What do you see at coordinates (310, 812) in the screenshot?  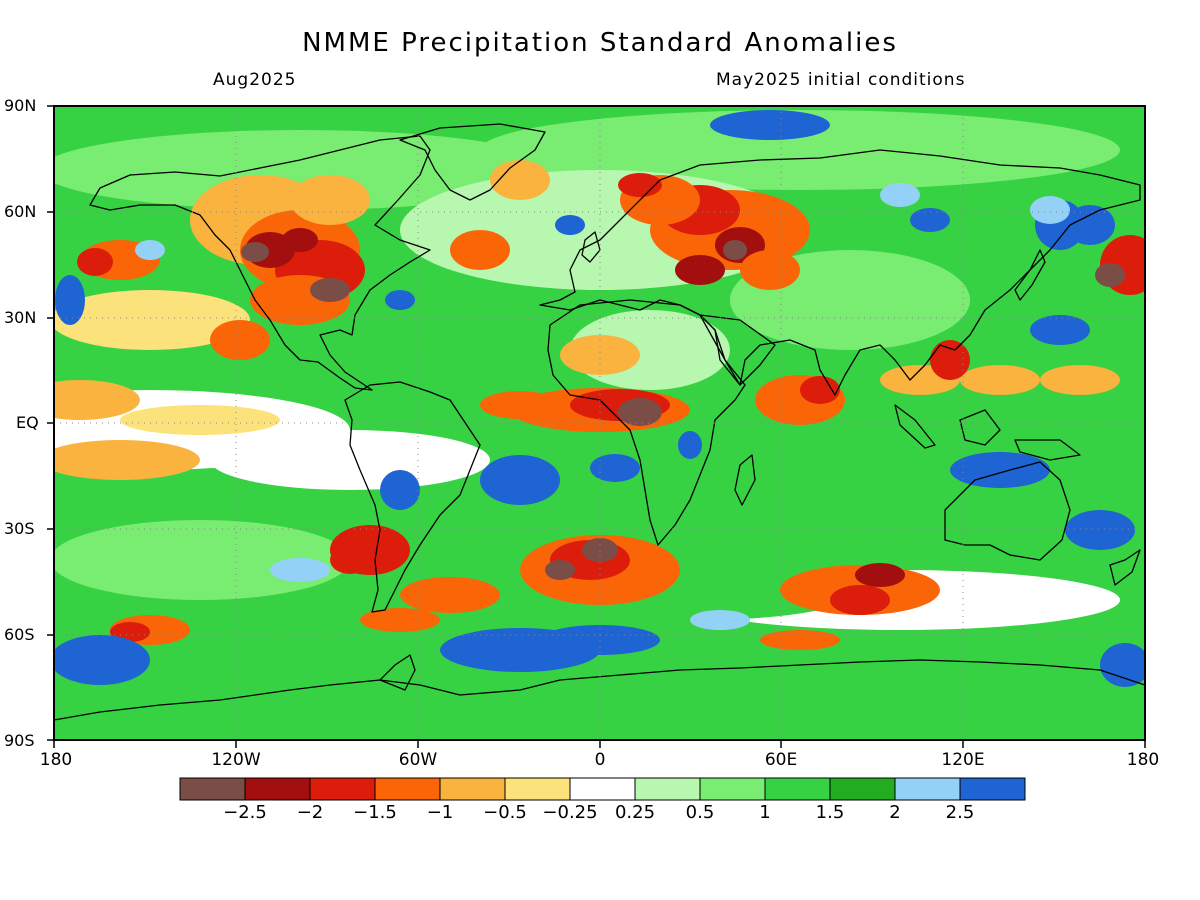 I see `colorbar-tick-label: −2` at bounding box center [310, 812].